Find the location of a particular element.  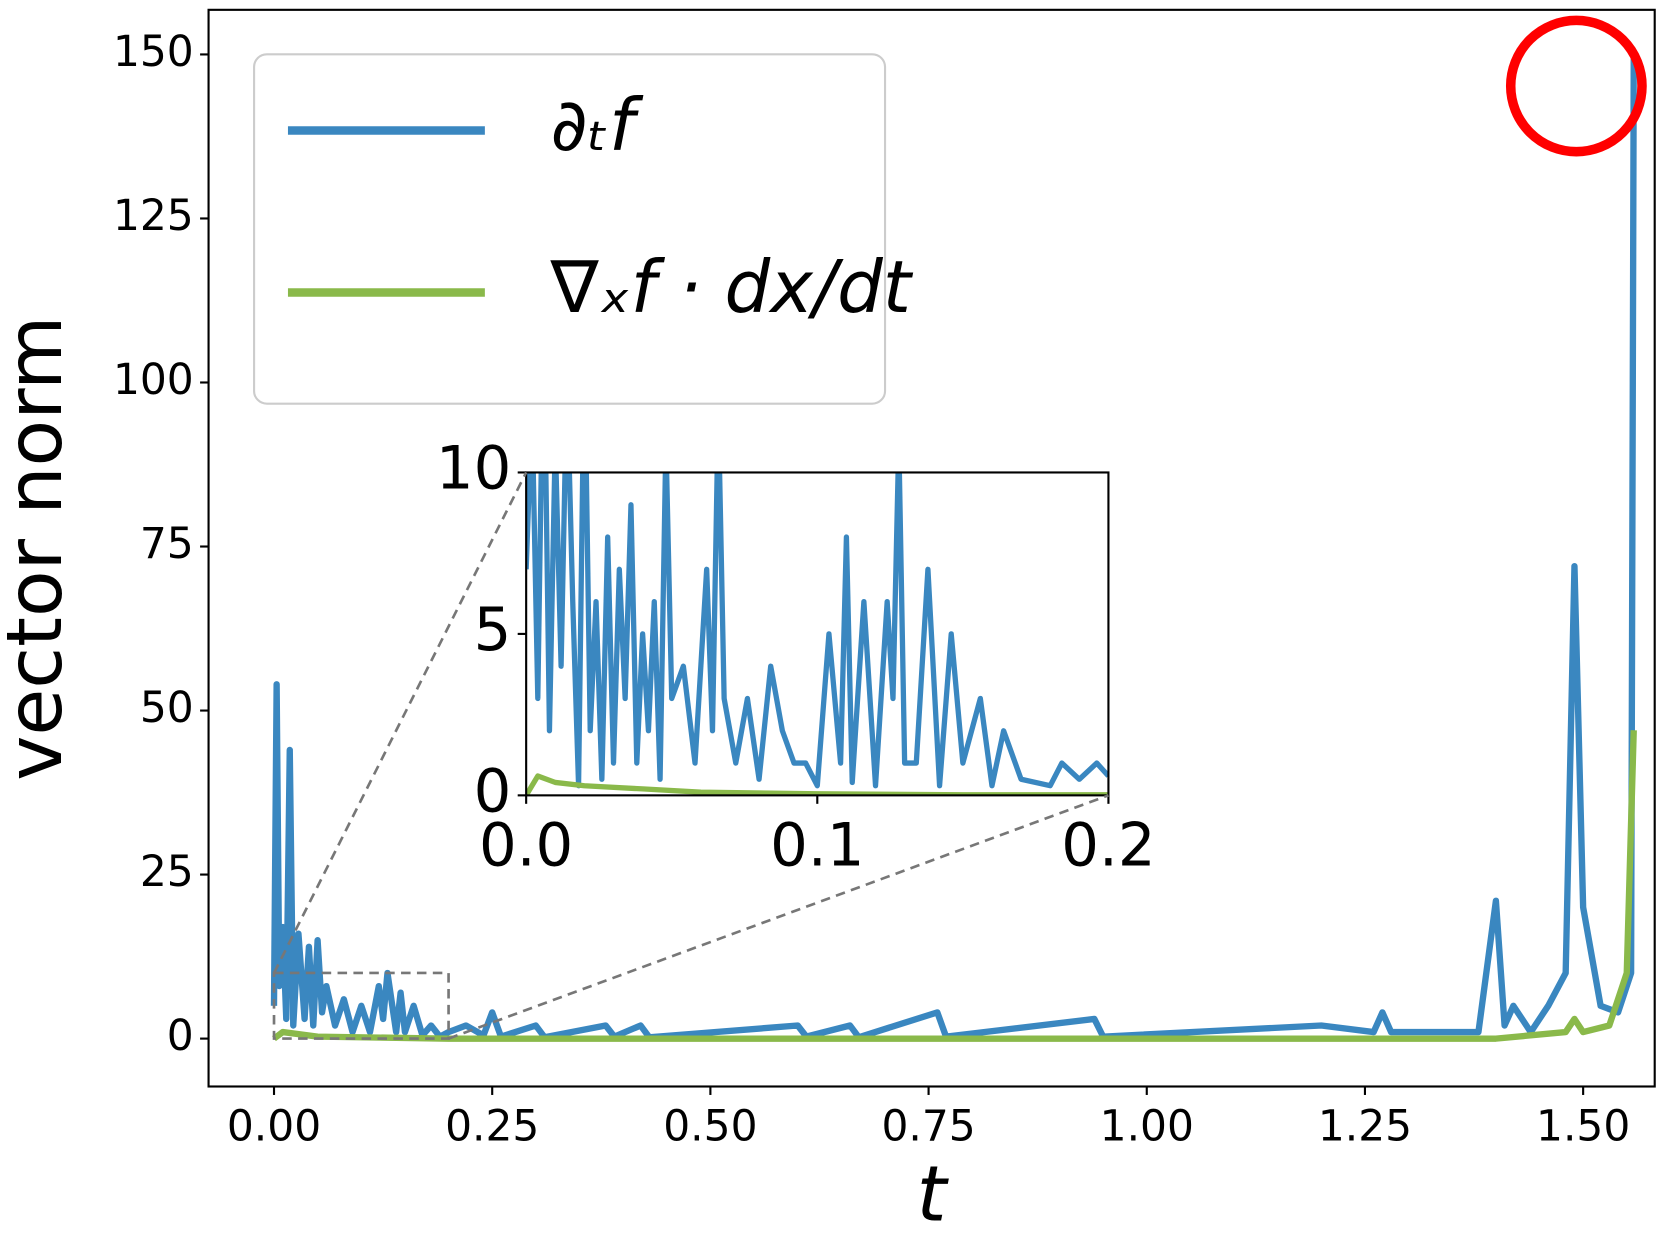

y-tick-label: 150 is located at coordinates (153, 51).